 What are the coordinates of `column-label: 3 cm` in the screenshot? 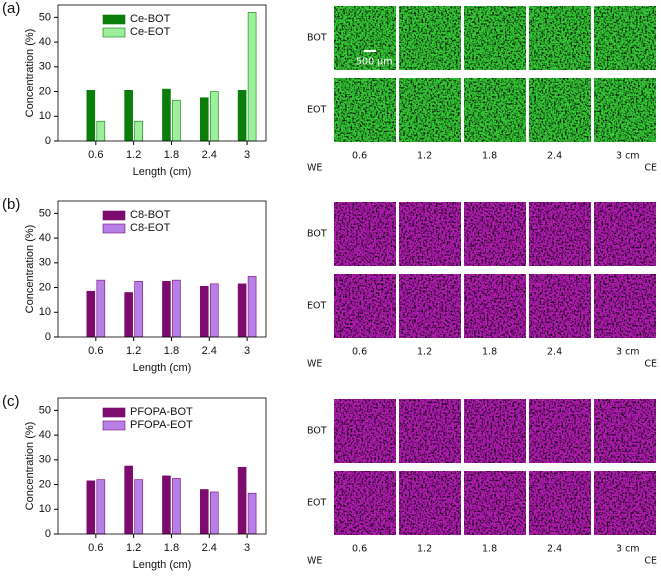 It's located at (628, 156).